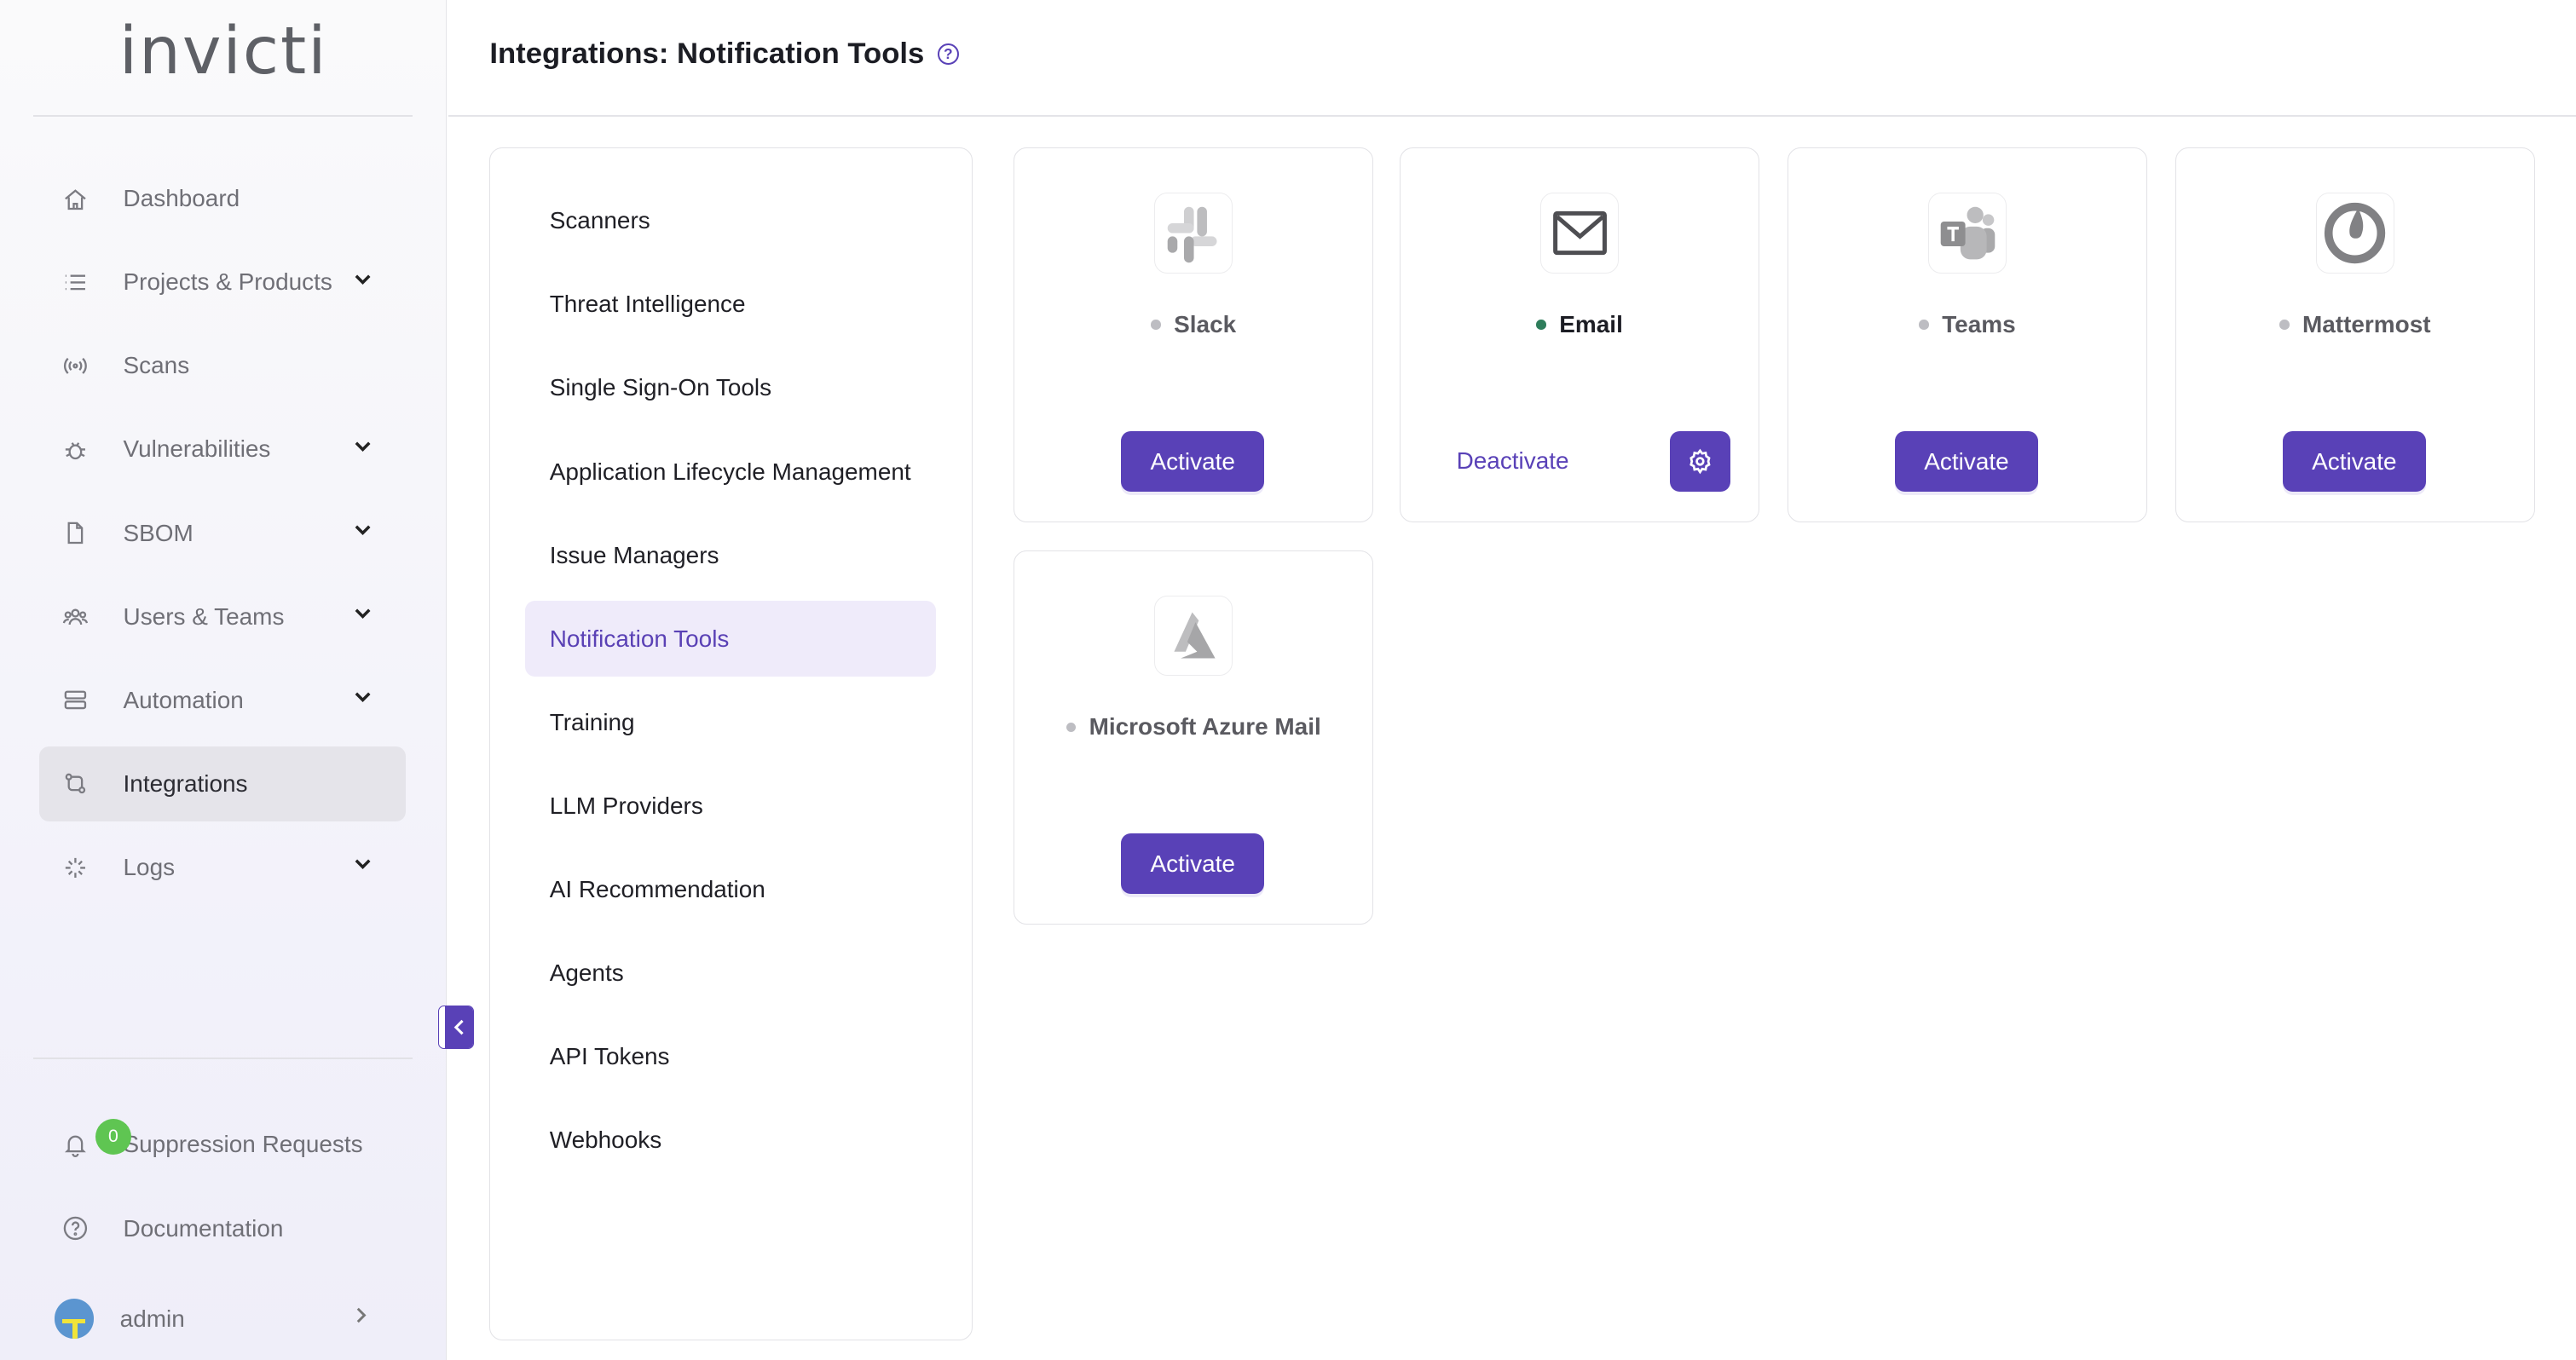 Image resolution: width=2576 pixels, height=1360 pixels. What do you see at coordinates (730, 639) in the screenshot?
I see `category-notification-tools: Notification Tools` at bounding box center [730, 639].